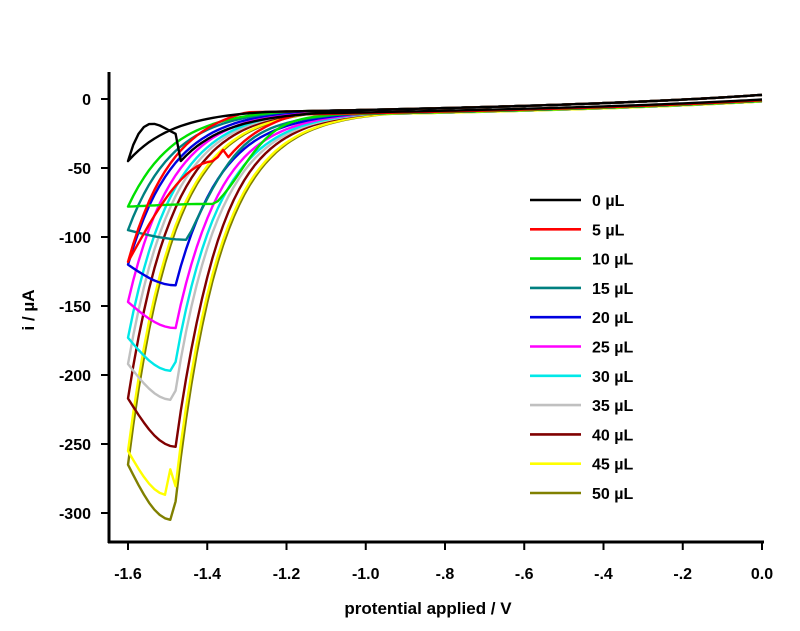  What do you see at coordinates (612, 289) in the screenshot?
I see `legend-label: 15 µL` at bounding box center [612, 289].